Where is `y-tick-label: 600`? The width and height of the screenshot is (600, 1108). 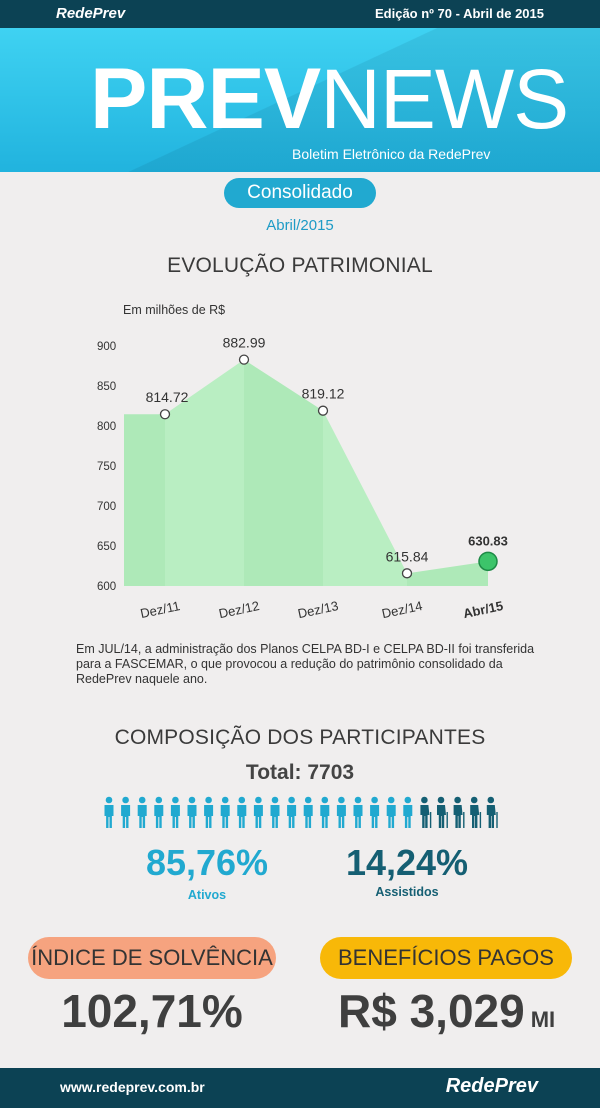 y-tick-label: 600 is located at coordinates (106, 587).